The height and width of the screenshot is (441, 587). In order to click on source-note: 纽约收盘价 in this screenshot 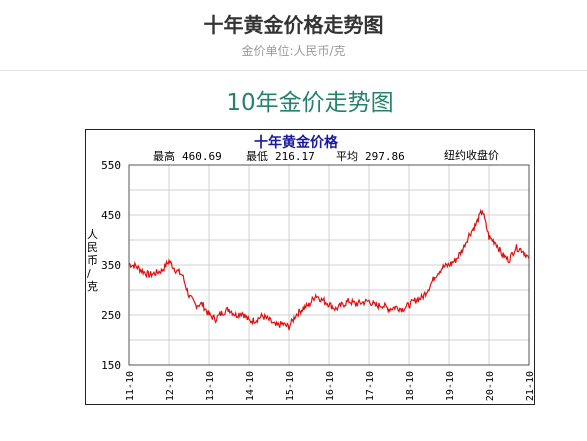, I will do `click(471, 155)`.